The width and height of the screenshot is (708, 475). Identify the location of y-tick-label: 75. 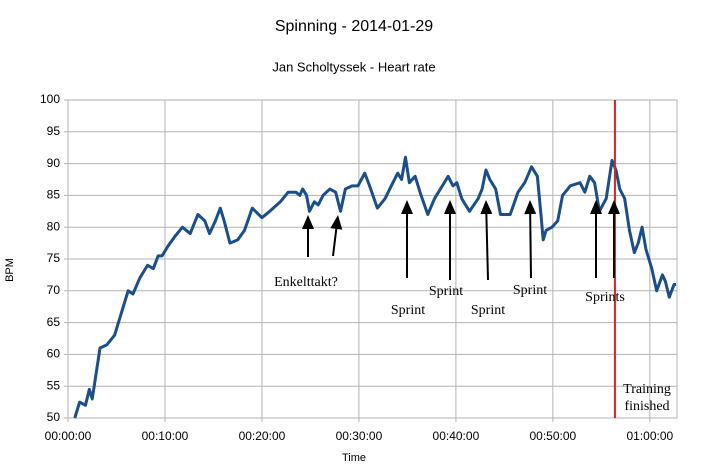
(54, 258).